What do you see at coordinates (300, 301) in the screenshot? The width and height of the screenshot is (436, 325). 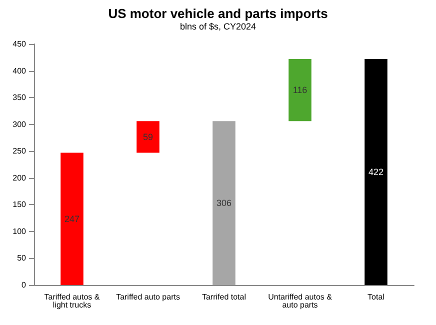 I see `x-tick-label: Untariffed autos & auto parts` at bounding box center [300, 301].